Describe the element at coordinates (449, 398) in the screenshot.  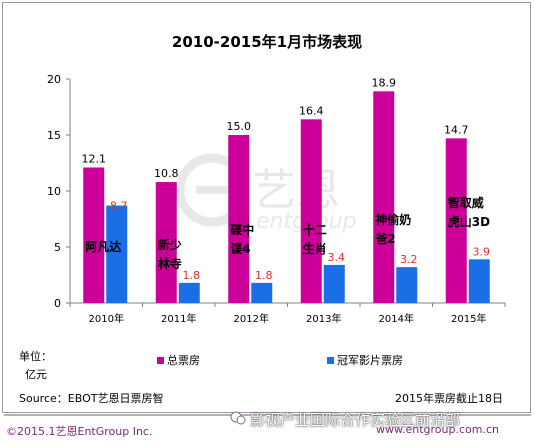
I see `cutoff-note: 2015年票房截止18日` at that location.